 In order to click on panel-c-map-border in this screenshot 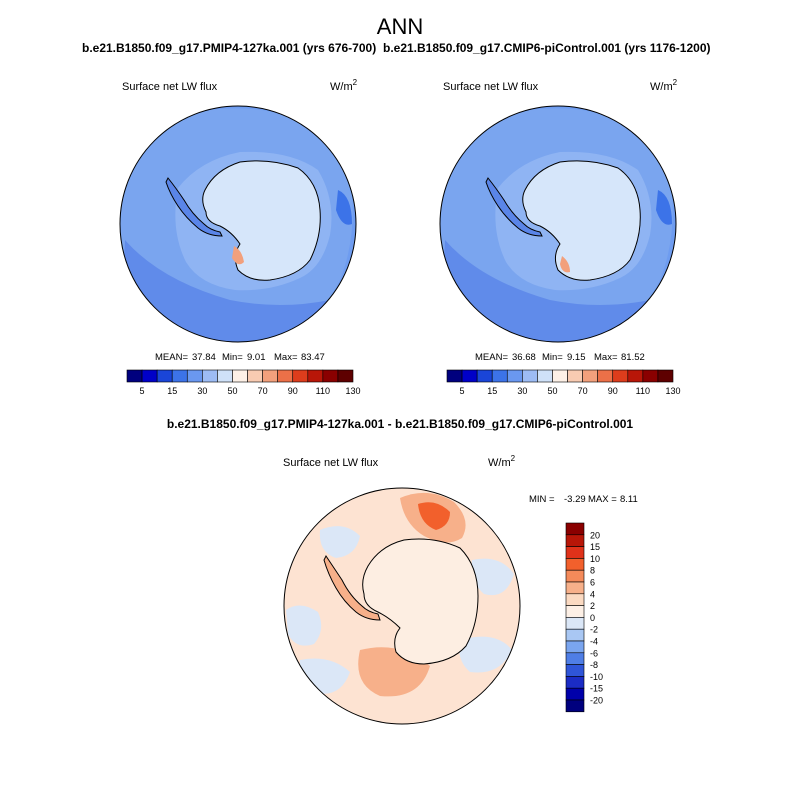, I will do `click(402, 606)`.